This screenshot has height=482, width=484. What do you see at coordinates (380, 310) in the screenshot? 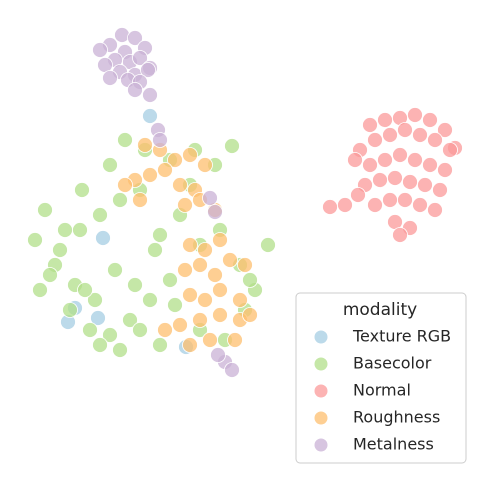
I see `legend-title: modality` at bounding box center [380, 310].